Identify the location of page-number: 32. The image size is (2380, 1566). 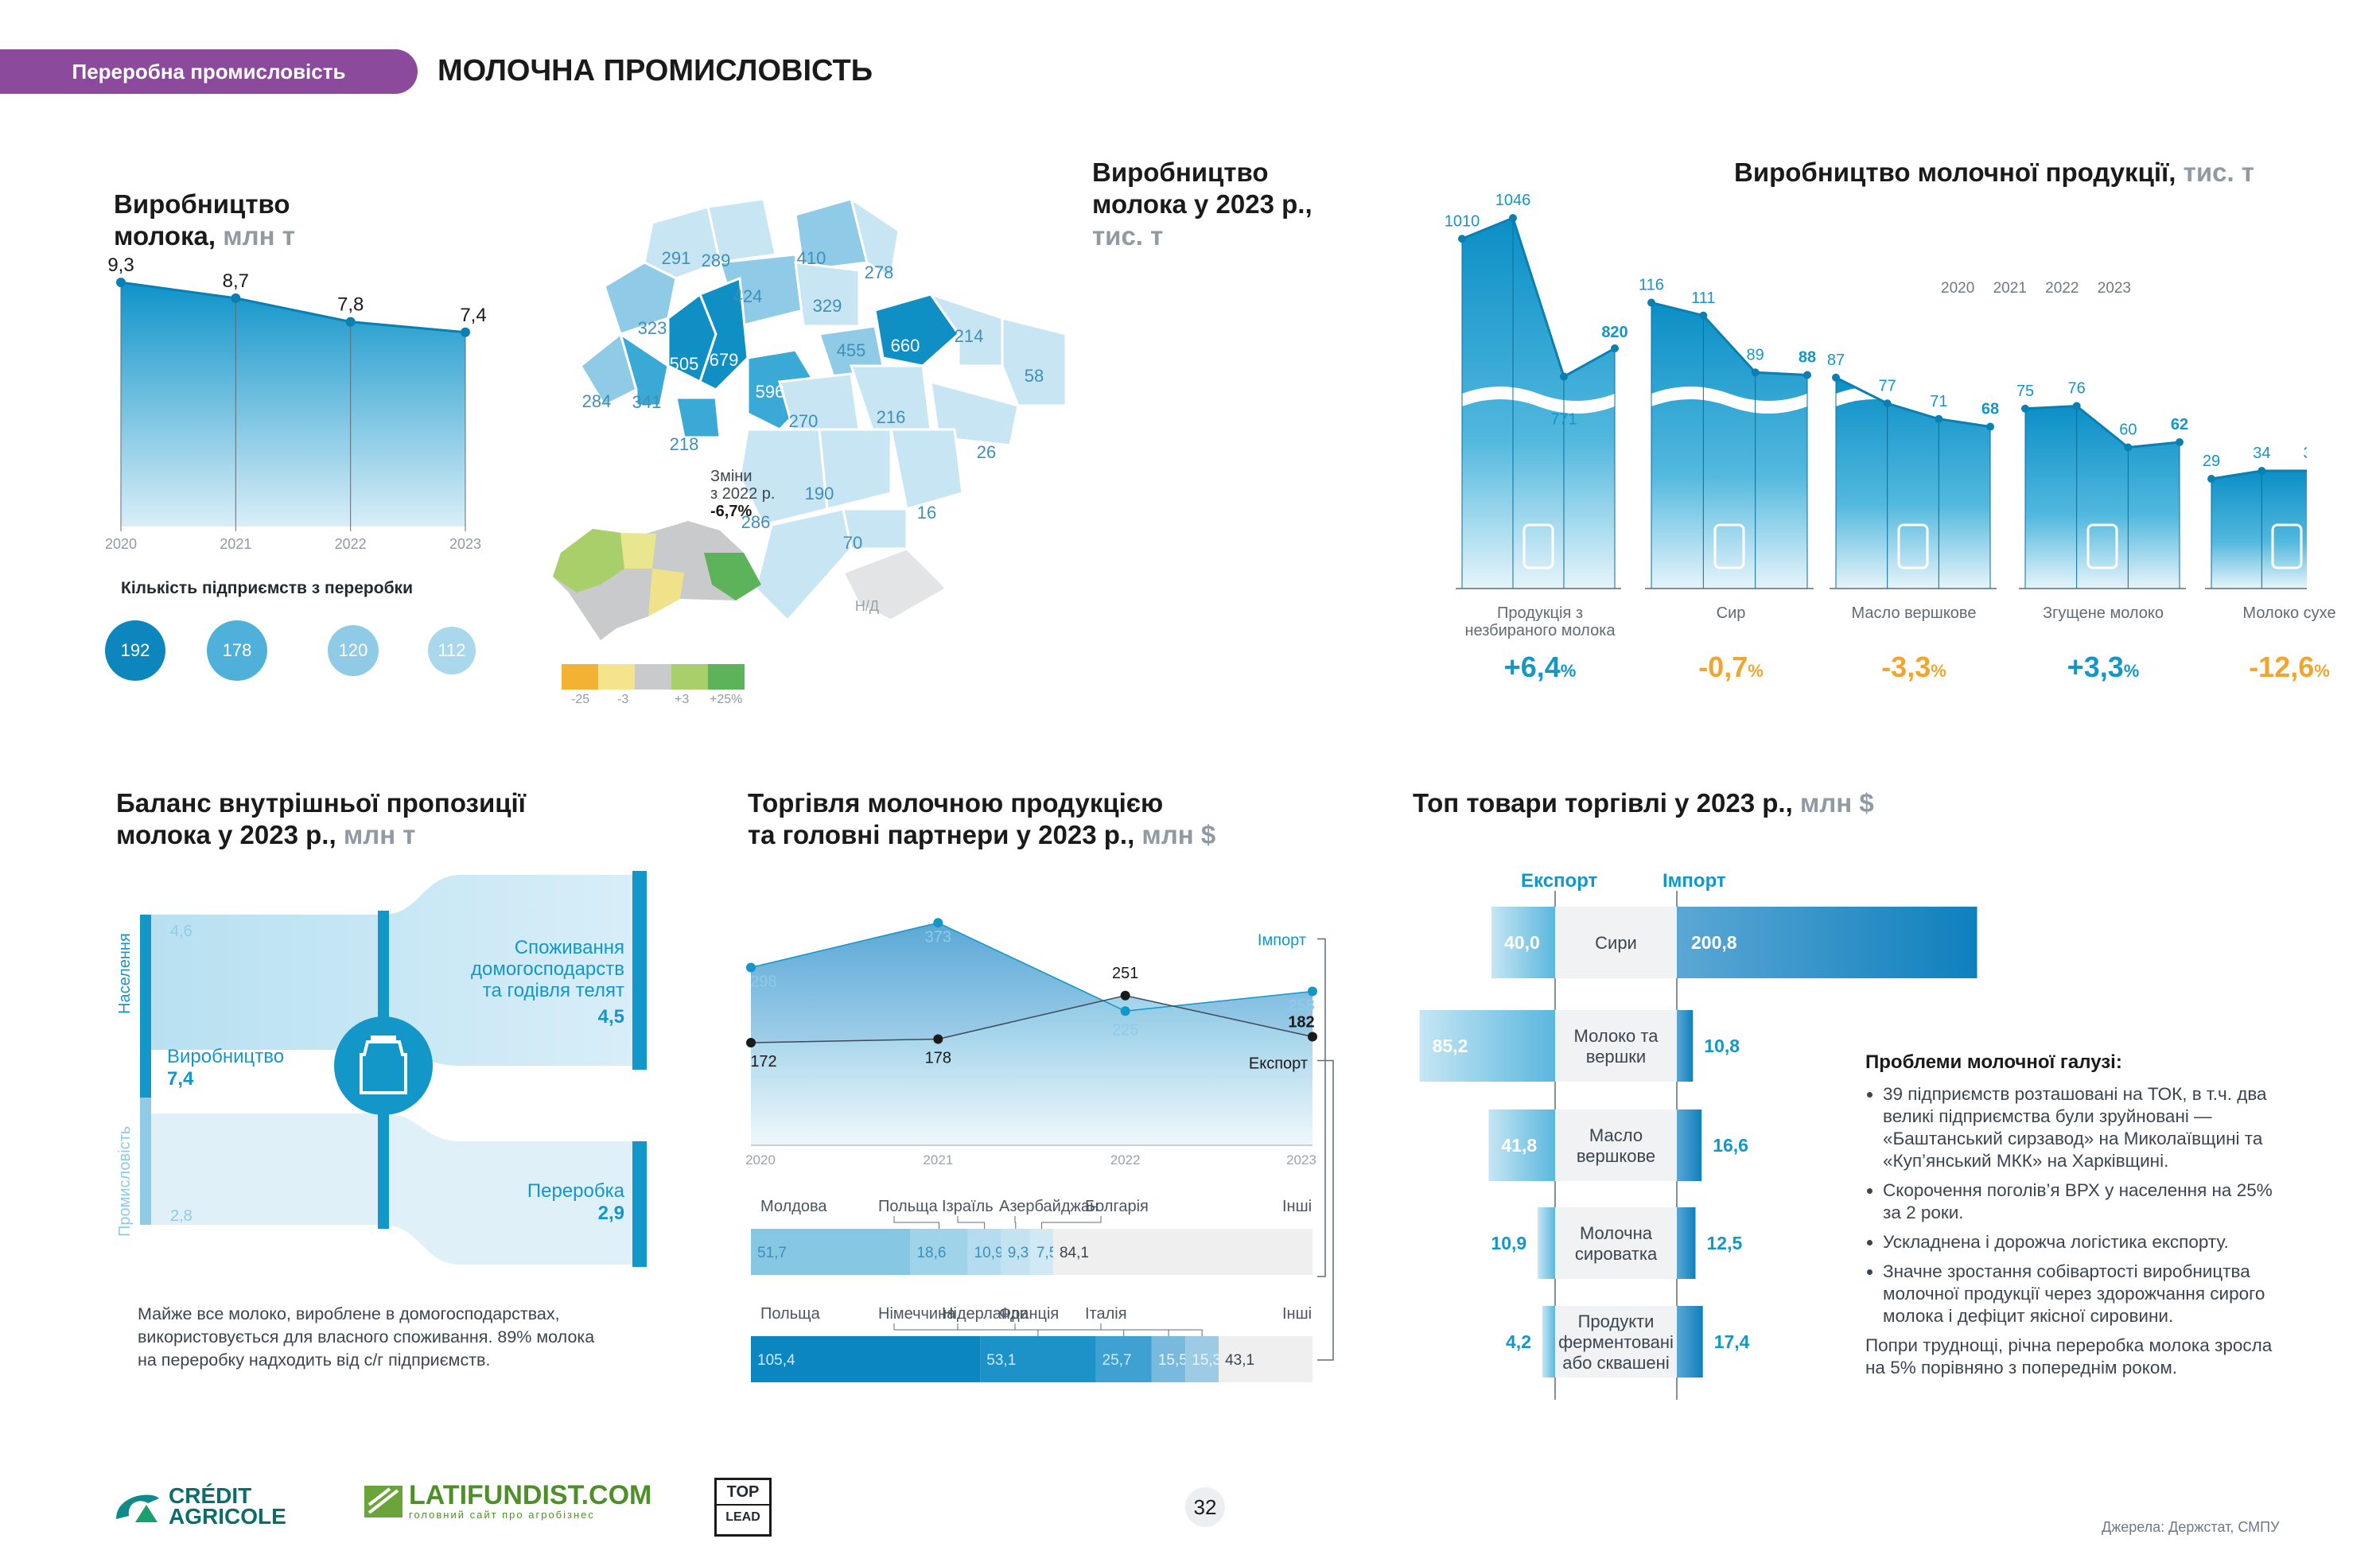
(1205, 1507).